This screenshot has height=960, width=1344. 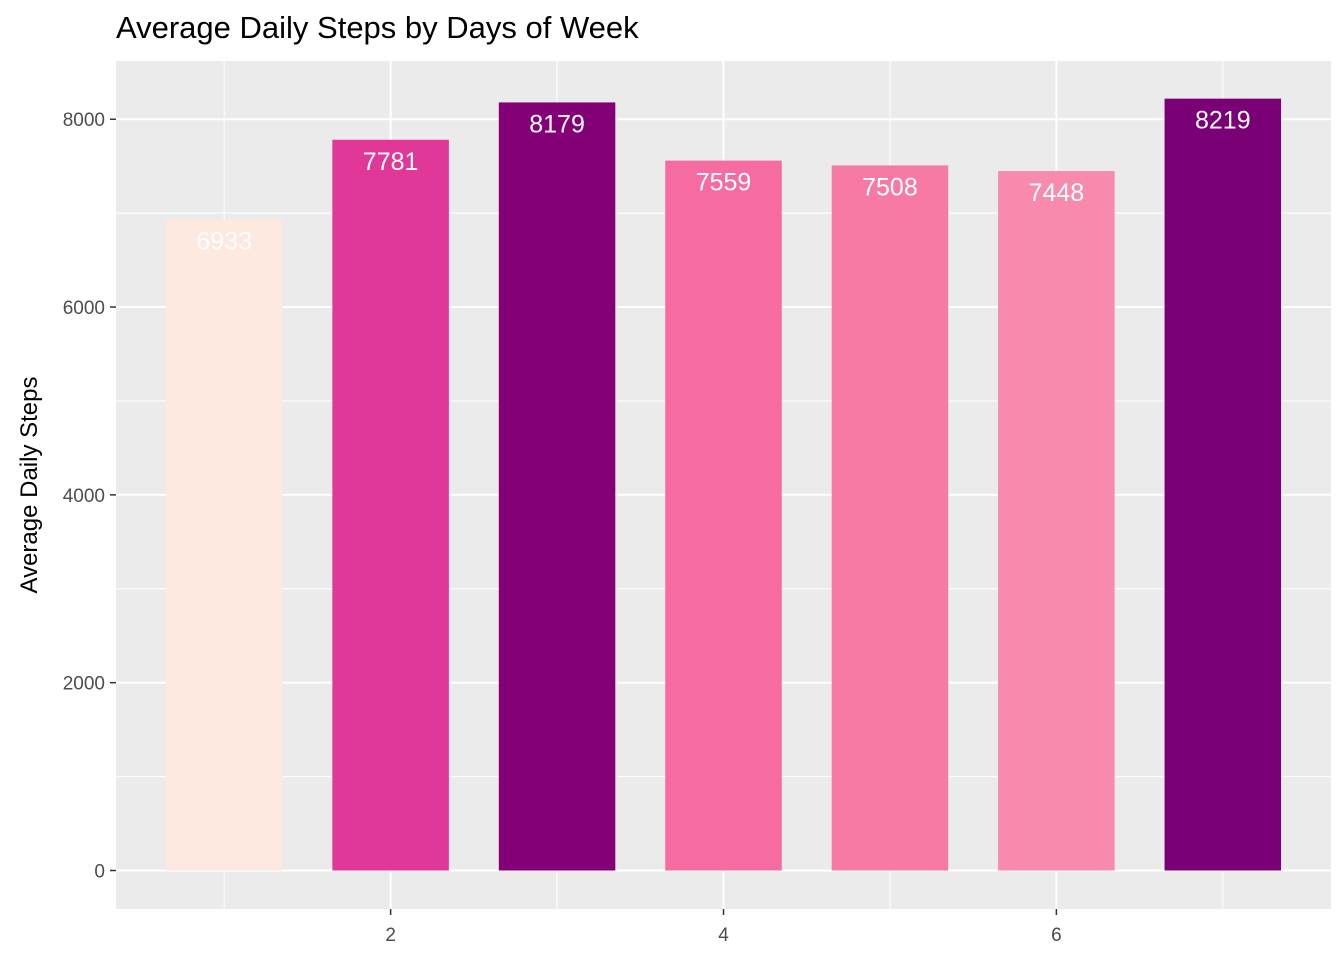 I want to click on x-axis: 2 4 6, so click(x=723, y=927).